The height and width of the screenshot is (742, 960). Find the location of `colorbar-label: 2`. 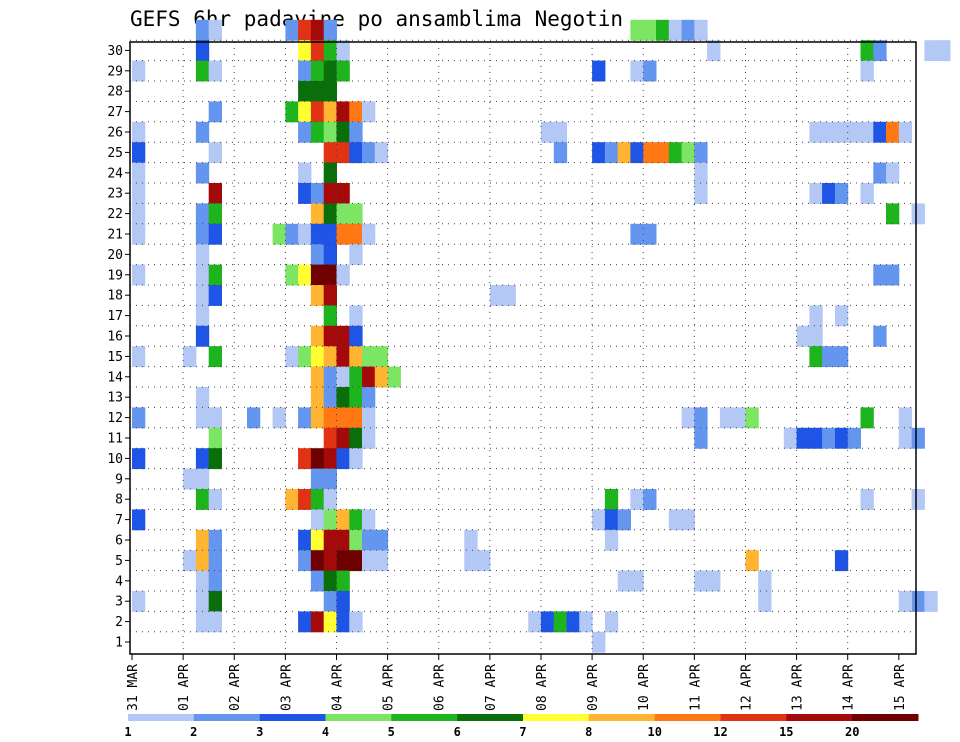

colorbar-label: 2 is located at coordinates (193, 732).